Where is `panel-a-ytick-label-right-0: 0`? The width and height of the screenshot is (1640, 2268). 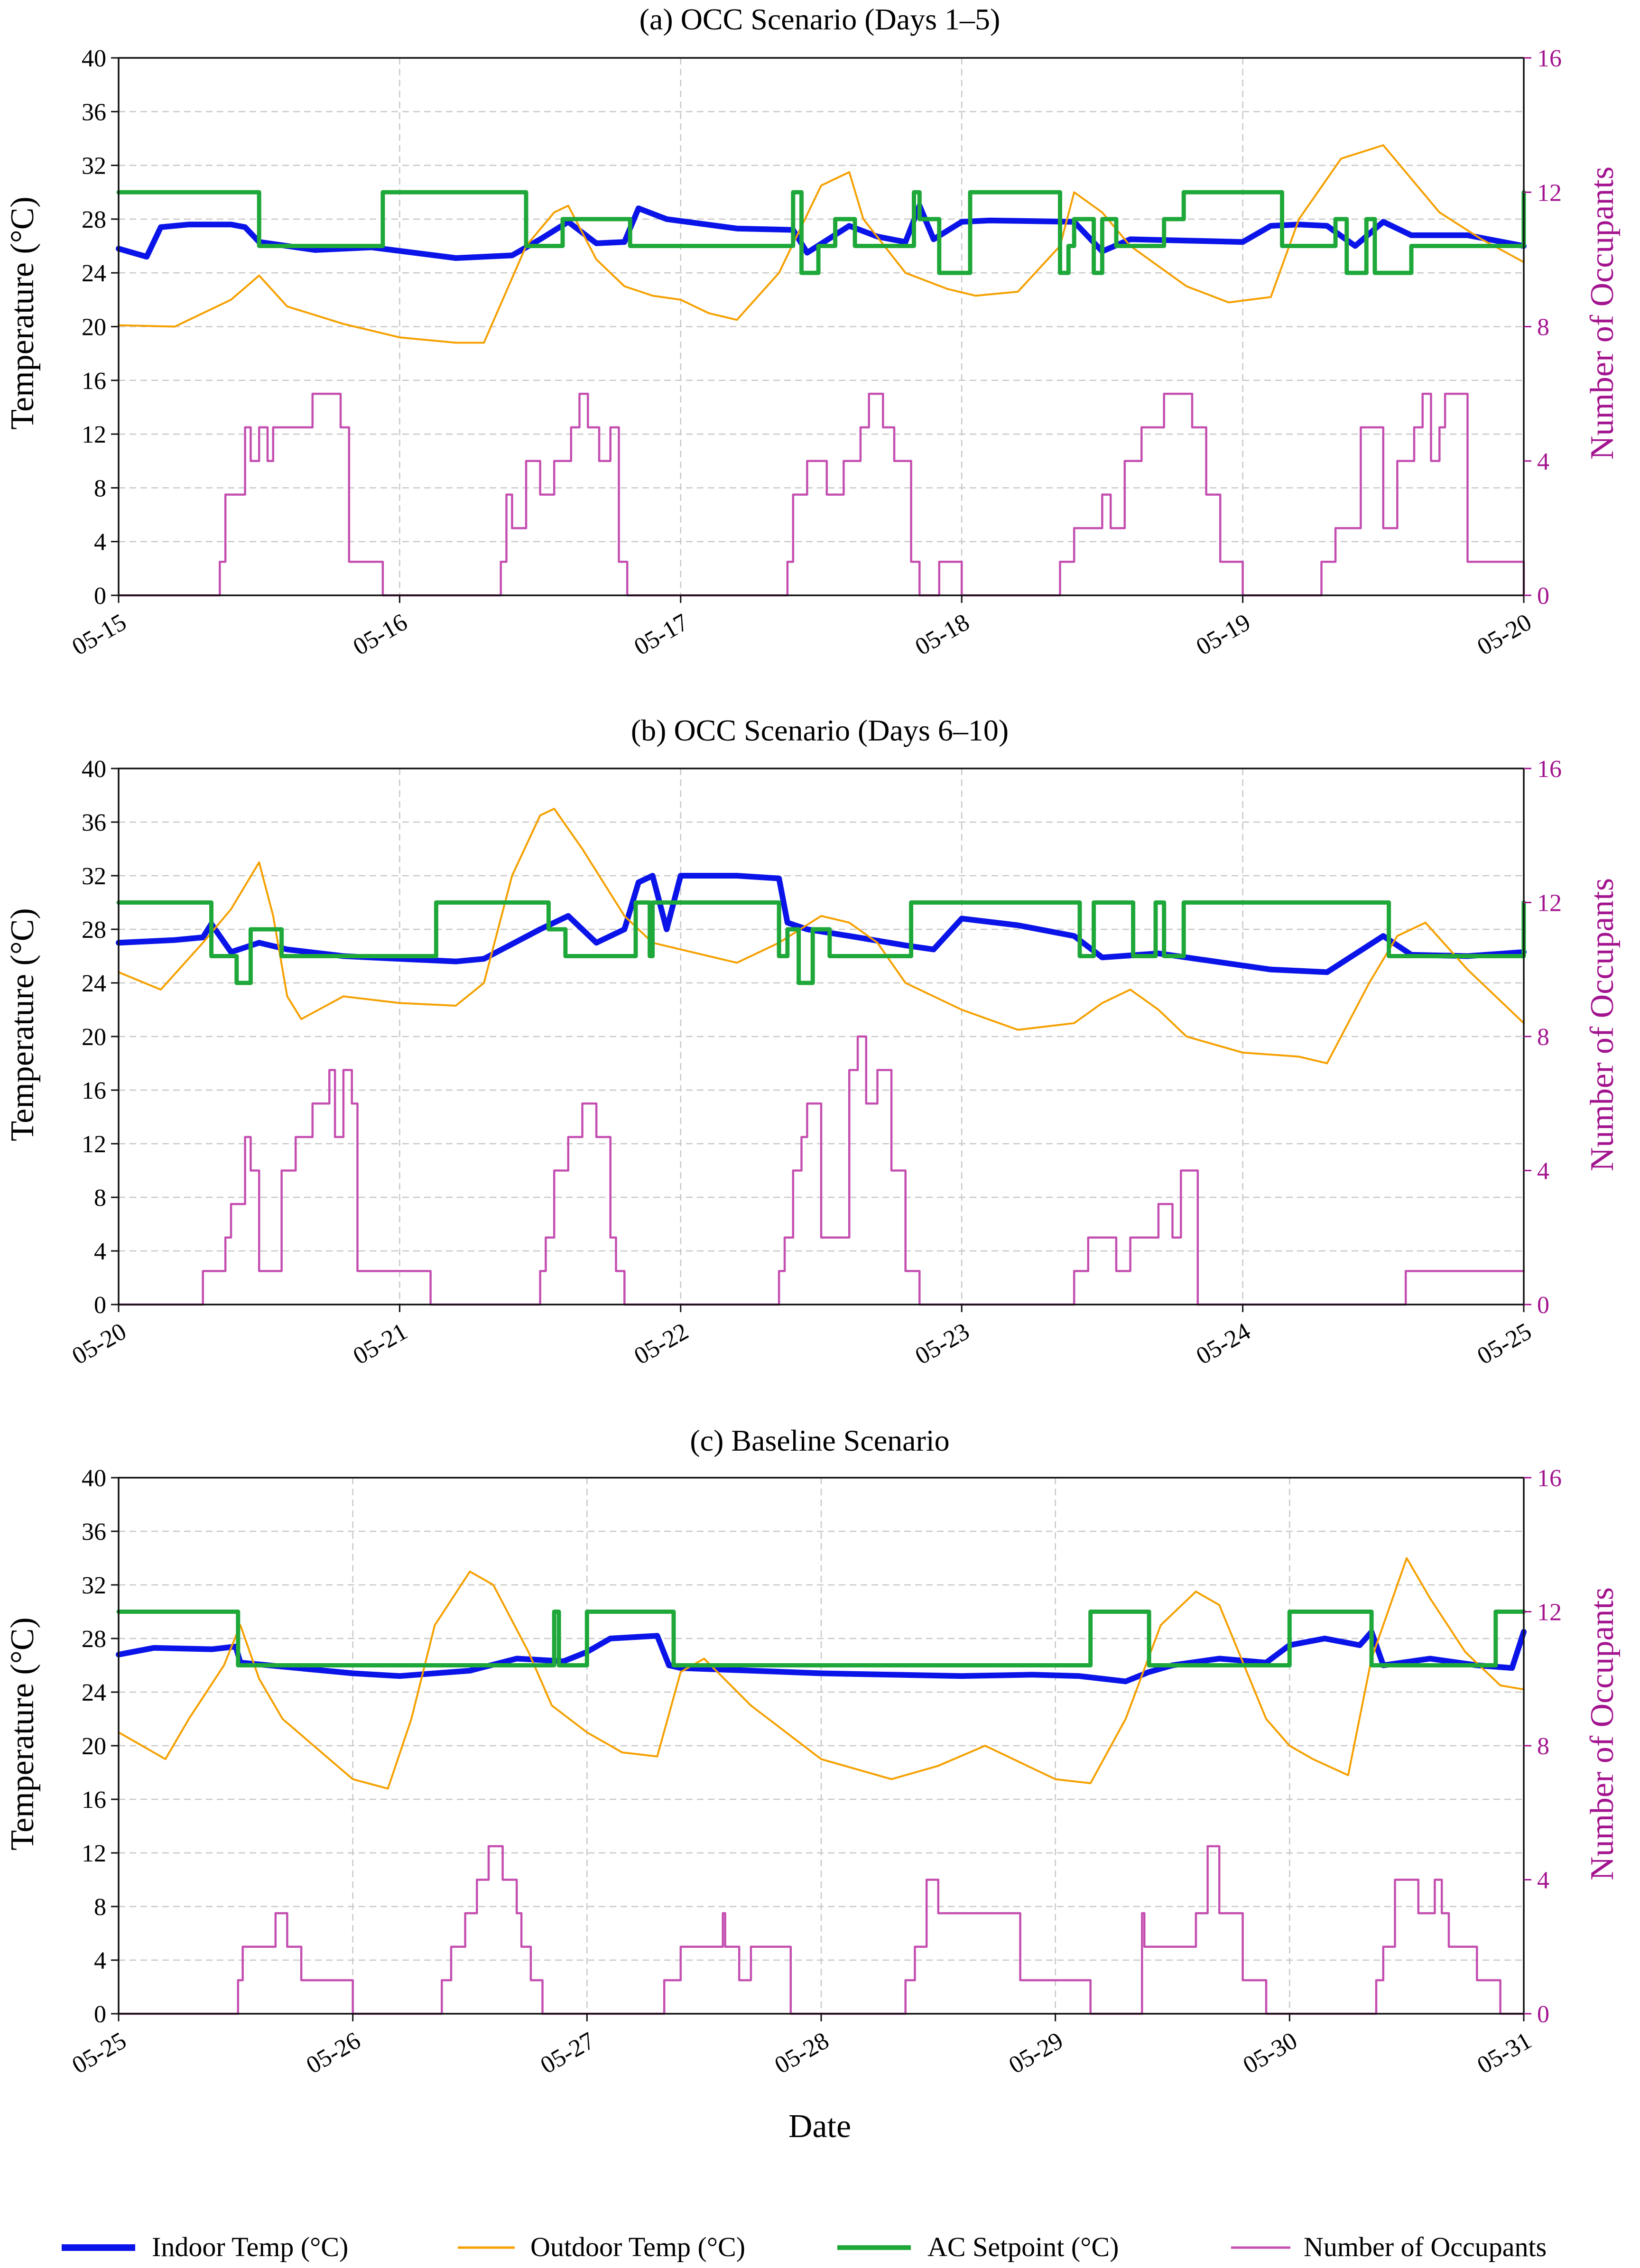
panel-a-ytick-label-right-0: 0 is located at coordinates (1543, 596).